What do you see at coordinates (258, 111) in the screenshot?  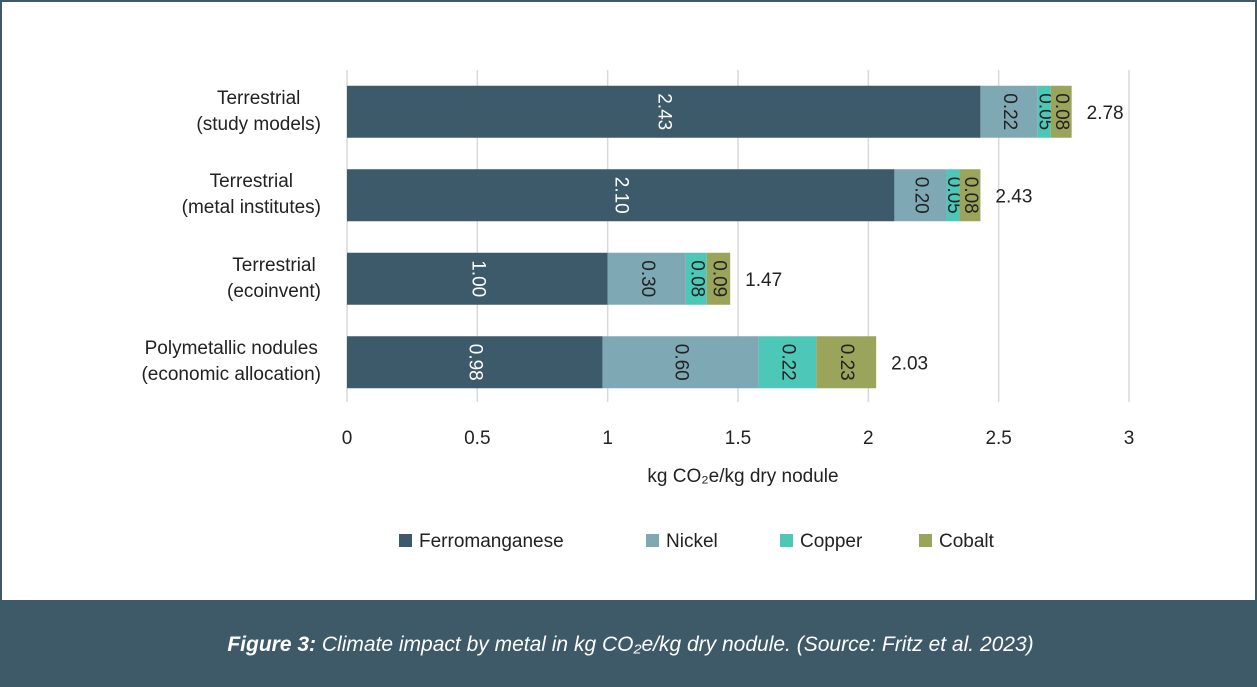 I see `category-label: Terrestrial (study models)` at bounding box center [258, 111].